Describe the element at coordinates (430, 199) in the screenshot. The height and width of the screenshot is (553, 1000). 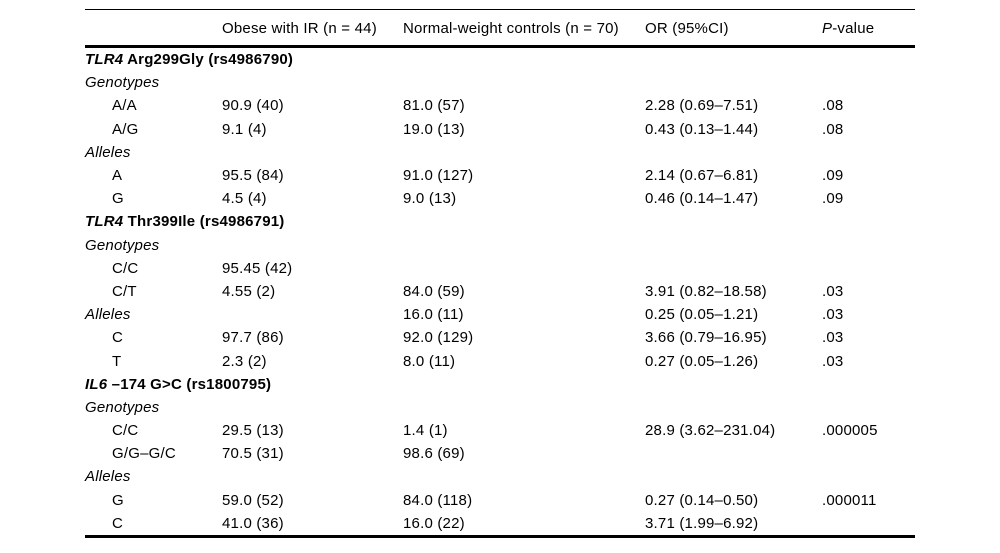
I see `cell-controls: 9.0 (13)` at that location.